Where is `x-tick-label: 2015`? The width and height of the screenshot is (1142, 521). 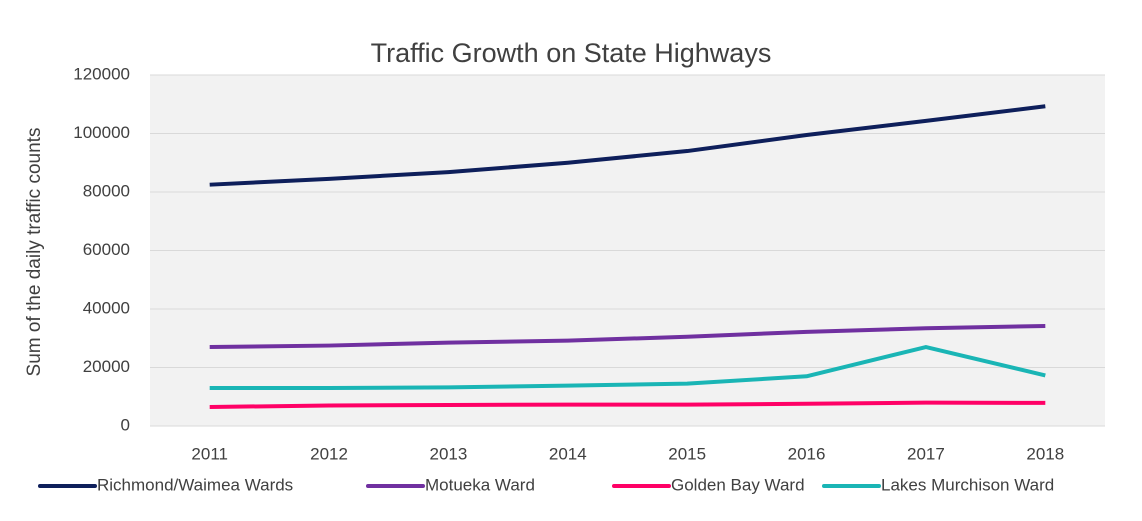
x-tick-label: 2015 is located at coordinates (687, 453).